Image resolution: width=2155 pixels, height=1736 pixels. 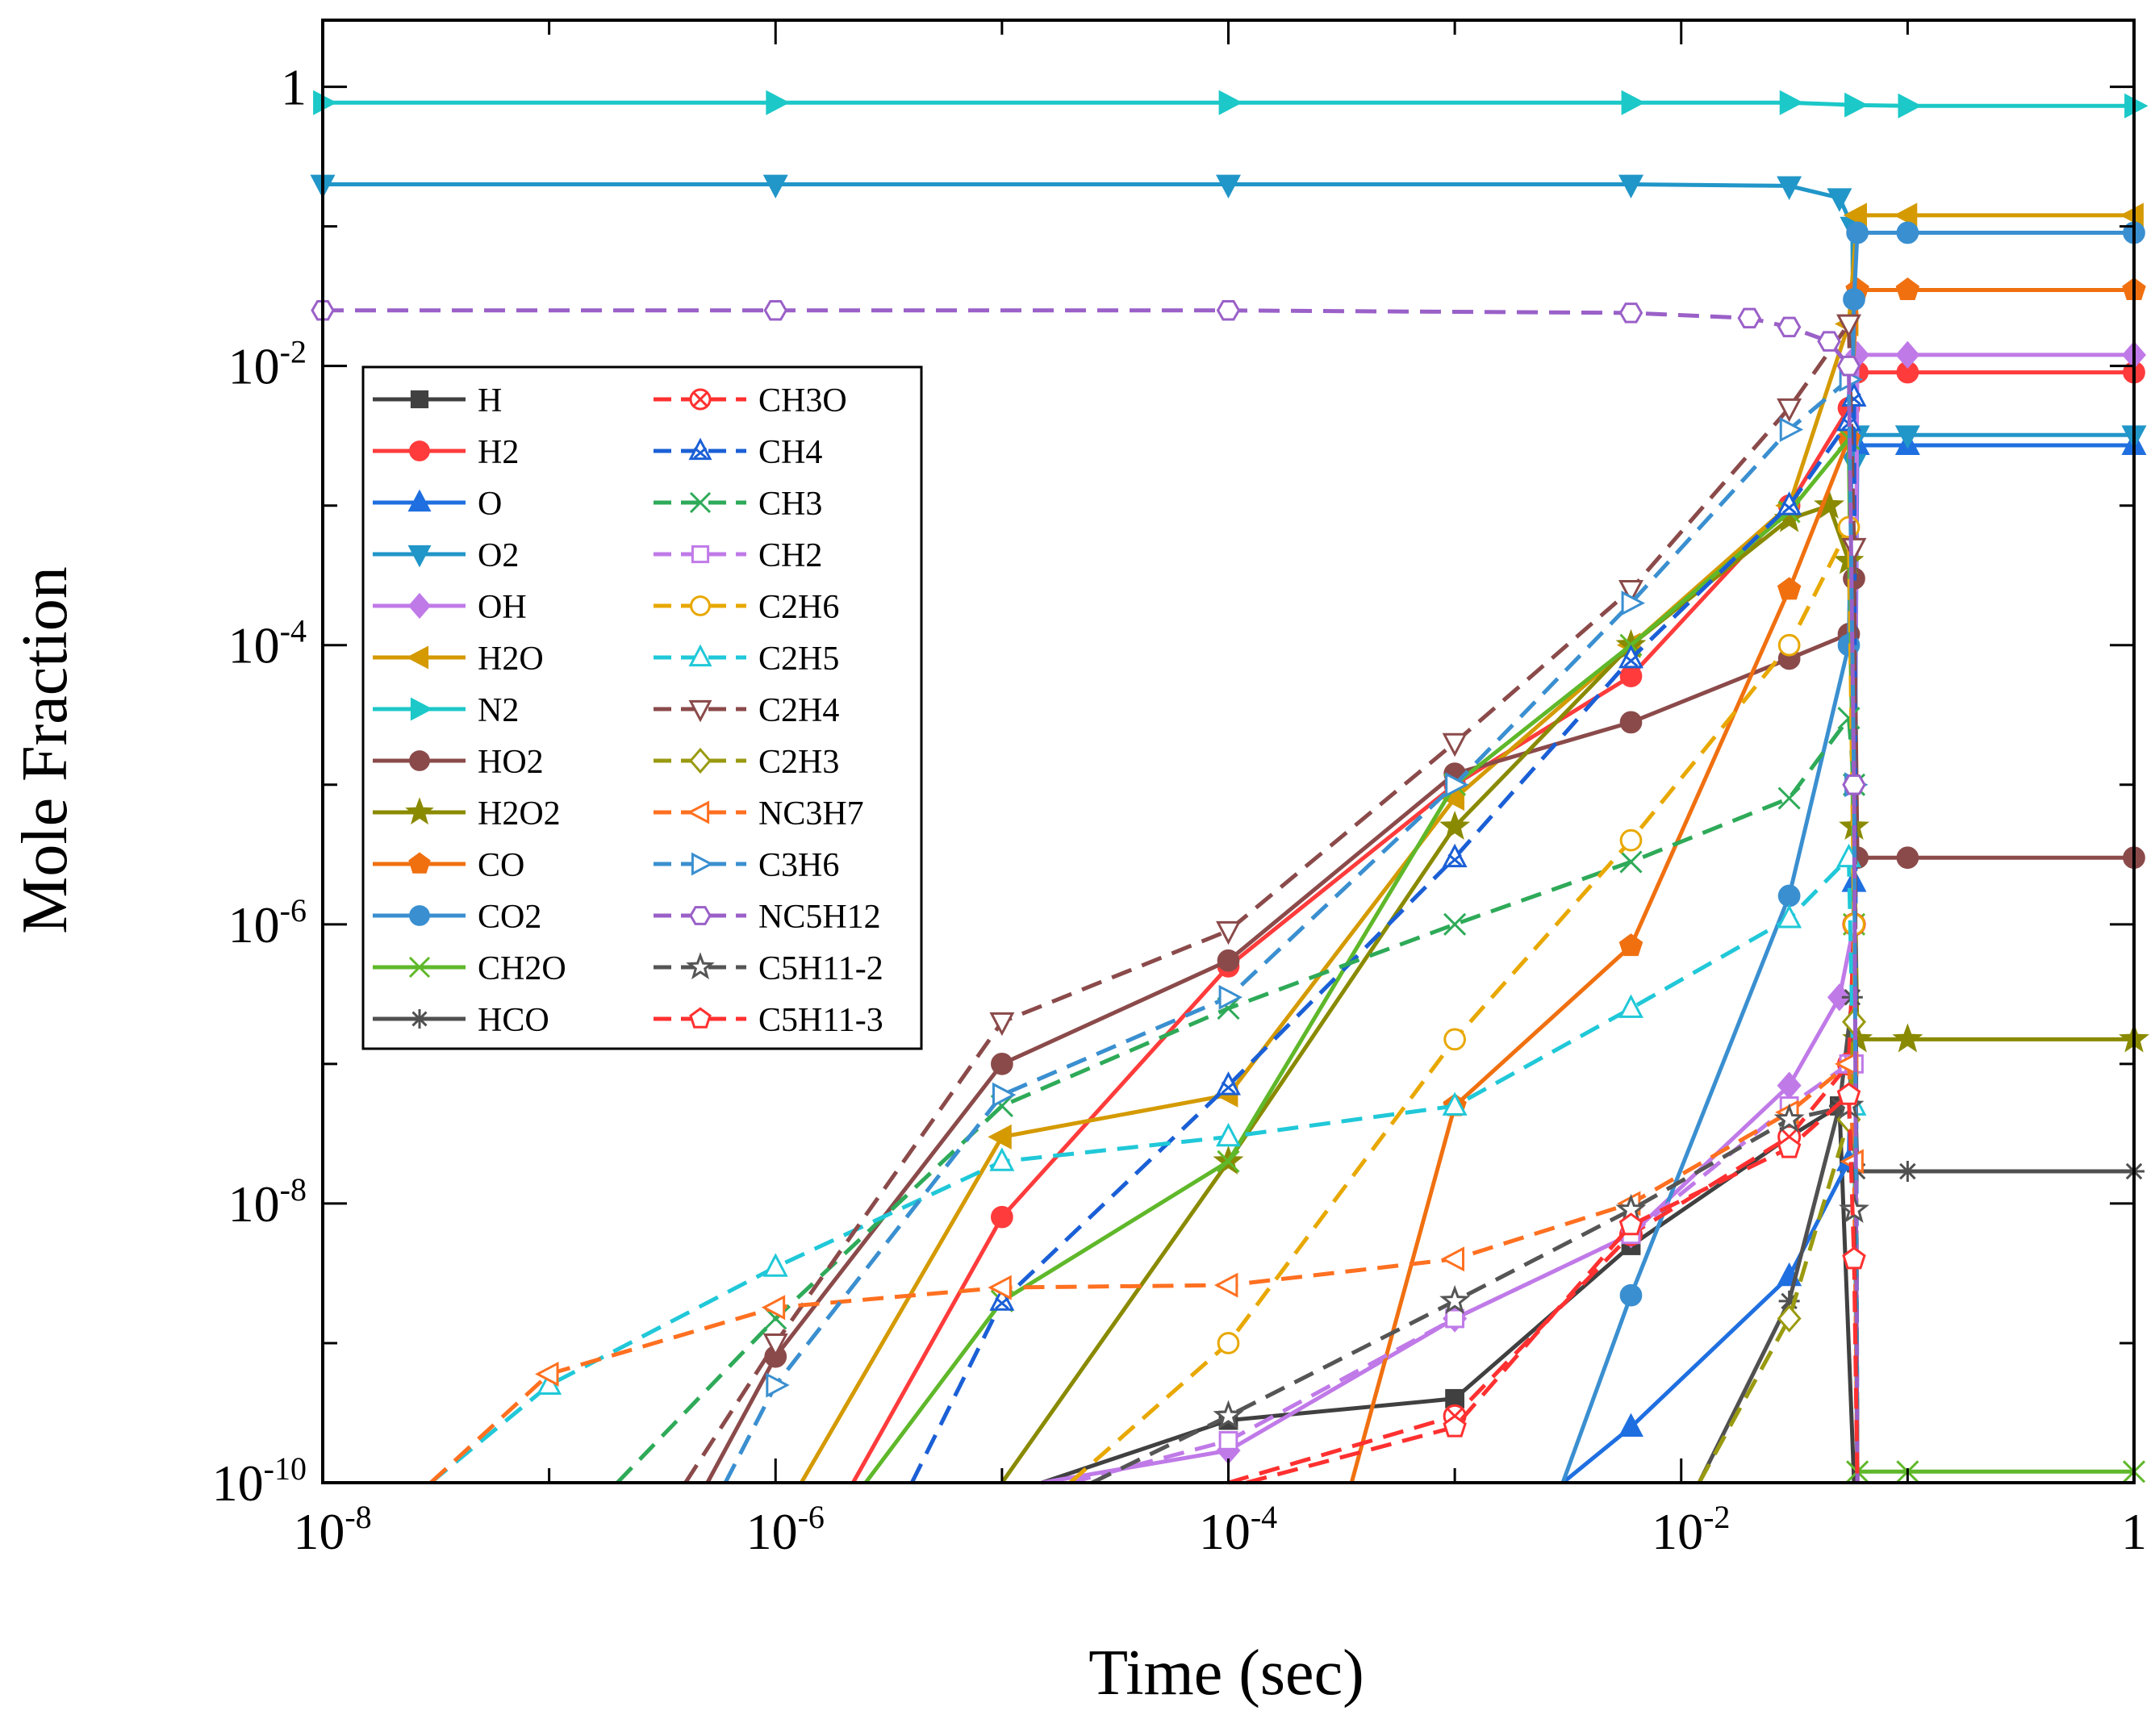 I want to click on data-point-co, so click(x=1789, y=588).